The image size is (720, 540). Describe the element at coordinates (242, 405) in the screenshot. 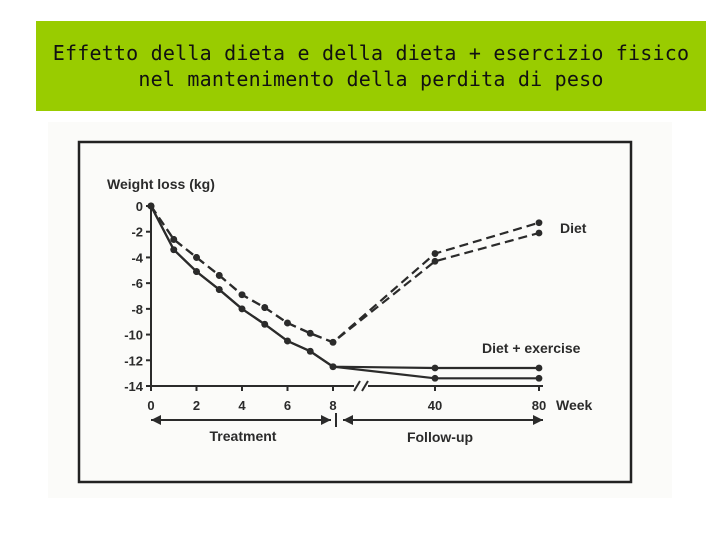

I see `x-tick-label: 4` at that location.